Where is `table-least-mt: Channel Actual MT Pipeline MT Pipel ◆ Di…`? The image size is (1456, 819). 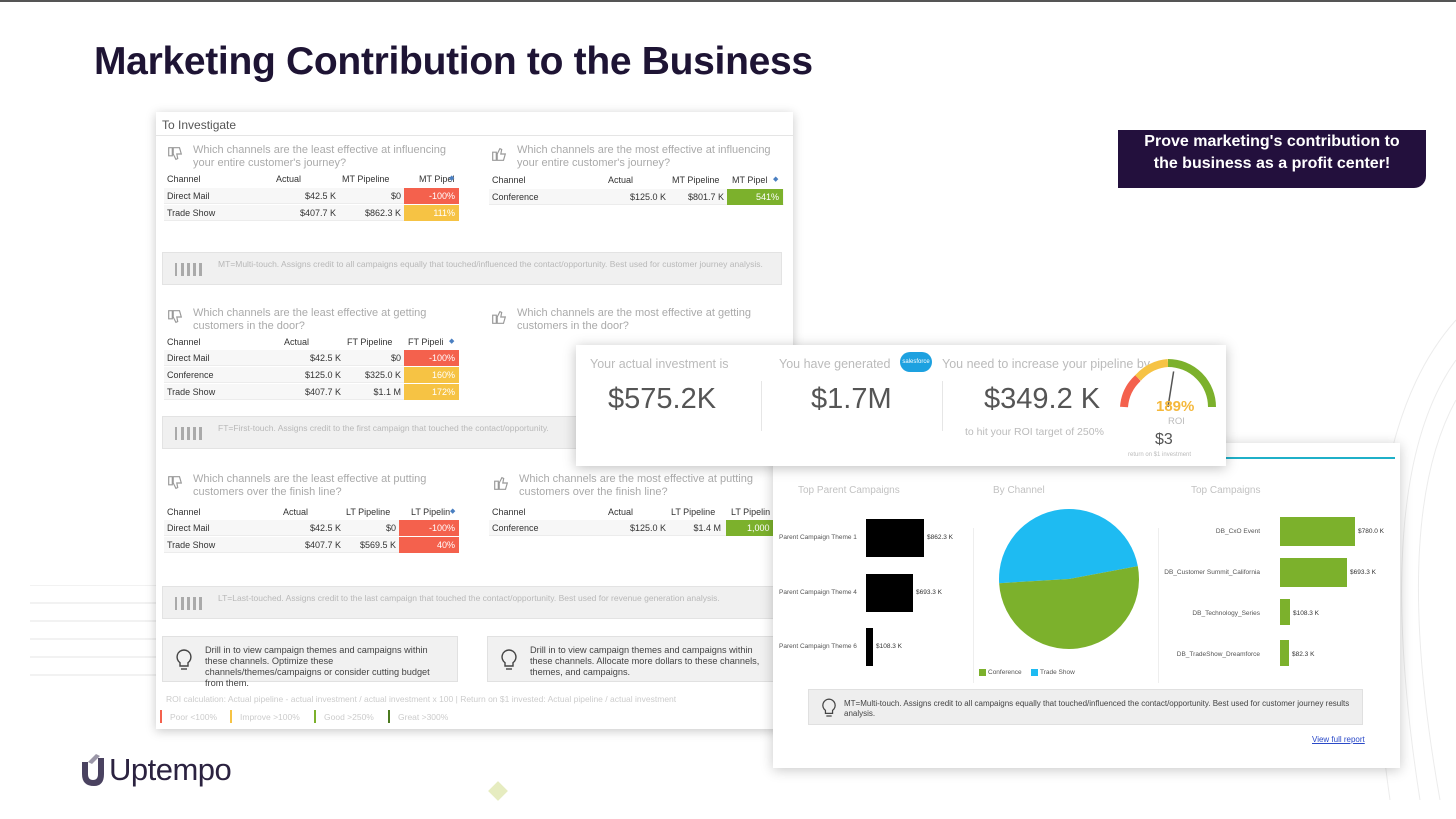 table-least-mt: Channel Actual MT Pipeline MT Pipel ◆ Di… is located at coordinates (311, 199).